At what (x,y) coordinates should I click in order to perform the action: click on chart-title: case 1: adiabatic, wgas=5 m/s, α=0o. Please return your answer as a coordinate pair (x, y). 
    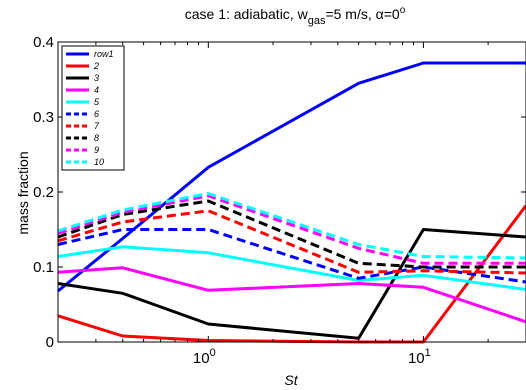
    Looking at the image, I should click on (295, 16).